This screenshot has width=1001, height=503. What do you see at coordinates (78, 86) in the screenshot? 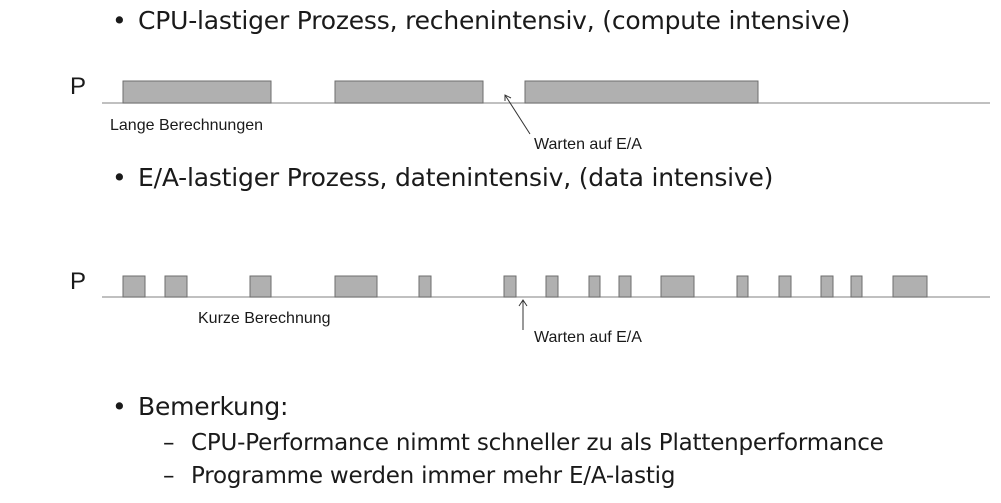
I see `process-label-cpu: P` at bounding box center [78, 86].